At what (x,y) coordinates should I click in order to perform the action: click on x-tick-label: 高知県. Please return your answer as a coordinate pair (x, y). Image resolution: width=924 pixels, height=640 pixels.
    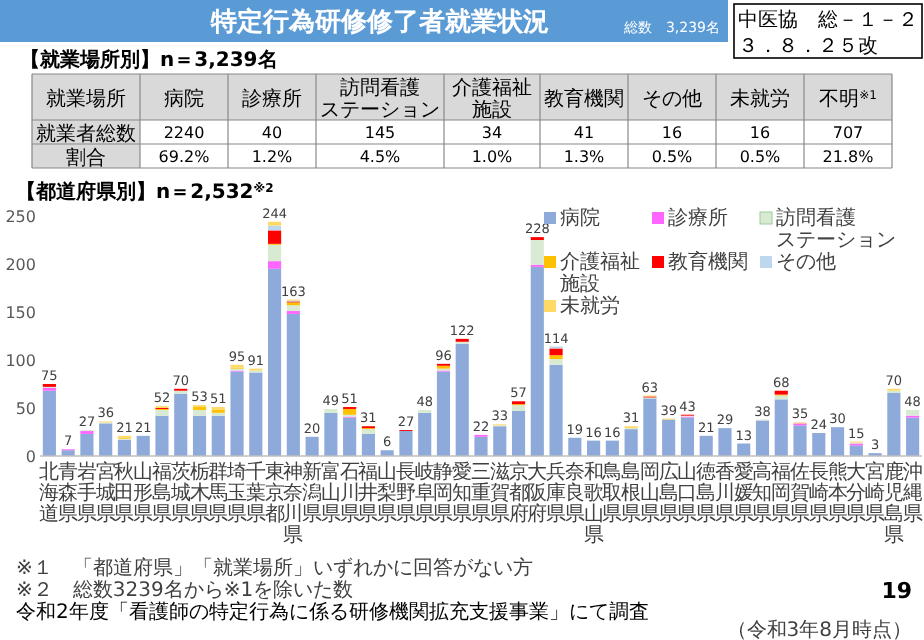
    Looking at the image, I should click on (762, 493).